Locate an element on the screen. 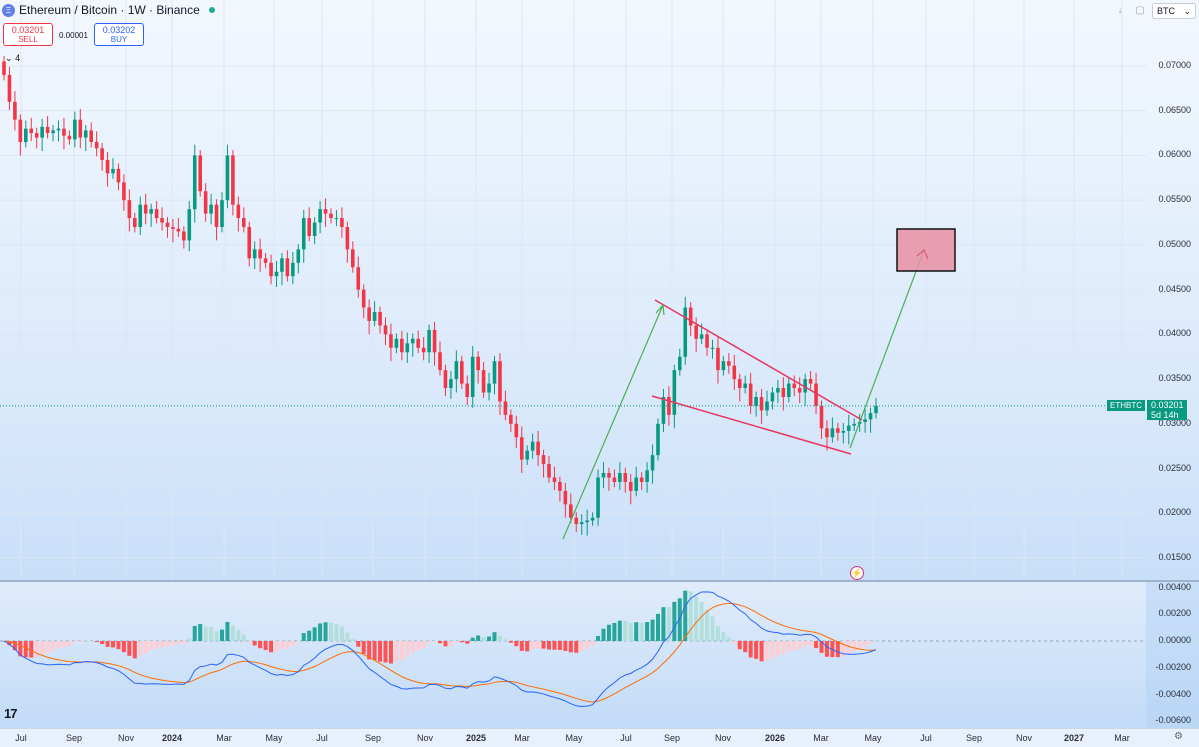 The width and height of the screenshot is (1199, 747). price-scale-label: 0.03500 is located at coordinates (1174, 378).